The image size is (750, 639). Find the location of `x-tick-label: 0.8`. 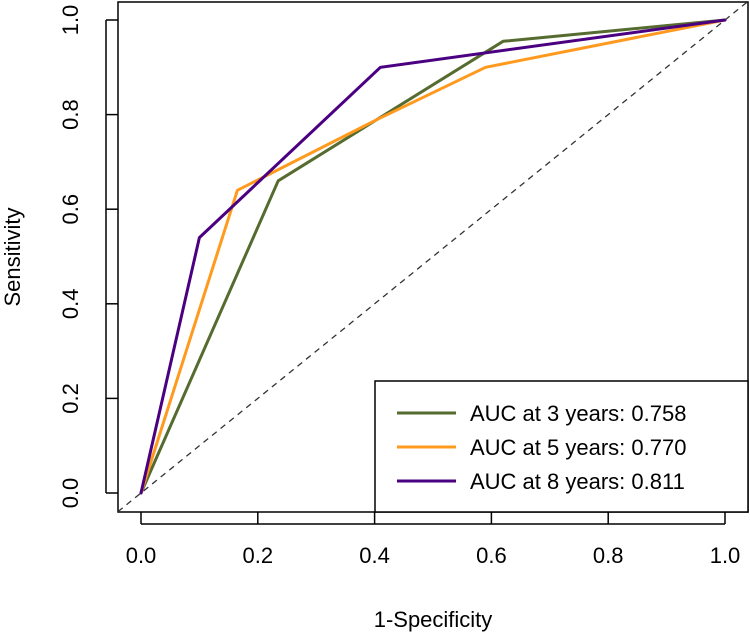

x-tick-label: 0.8 is located at coordinates (608, 555).